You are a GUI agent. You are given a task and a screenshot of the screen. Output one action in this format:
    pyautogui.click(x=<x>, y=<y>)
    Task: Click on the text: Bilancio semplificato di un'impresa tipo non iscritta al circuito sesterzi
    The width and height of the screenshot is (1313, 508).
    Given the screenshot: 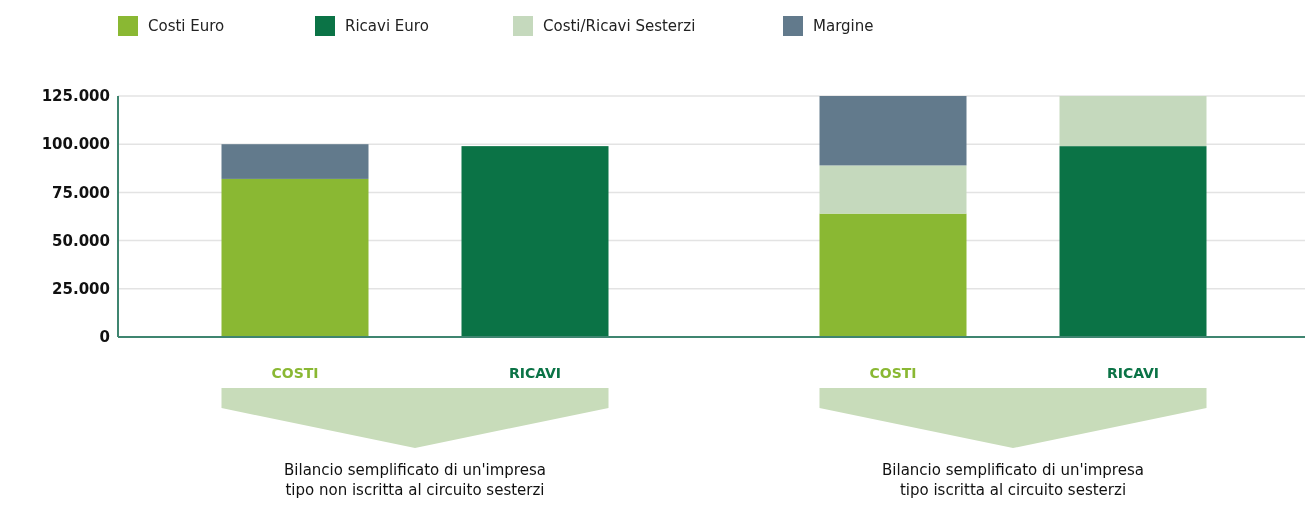 What is the action you would take?
    pyautogui.click(x=415, y=480)
    